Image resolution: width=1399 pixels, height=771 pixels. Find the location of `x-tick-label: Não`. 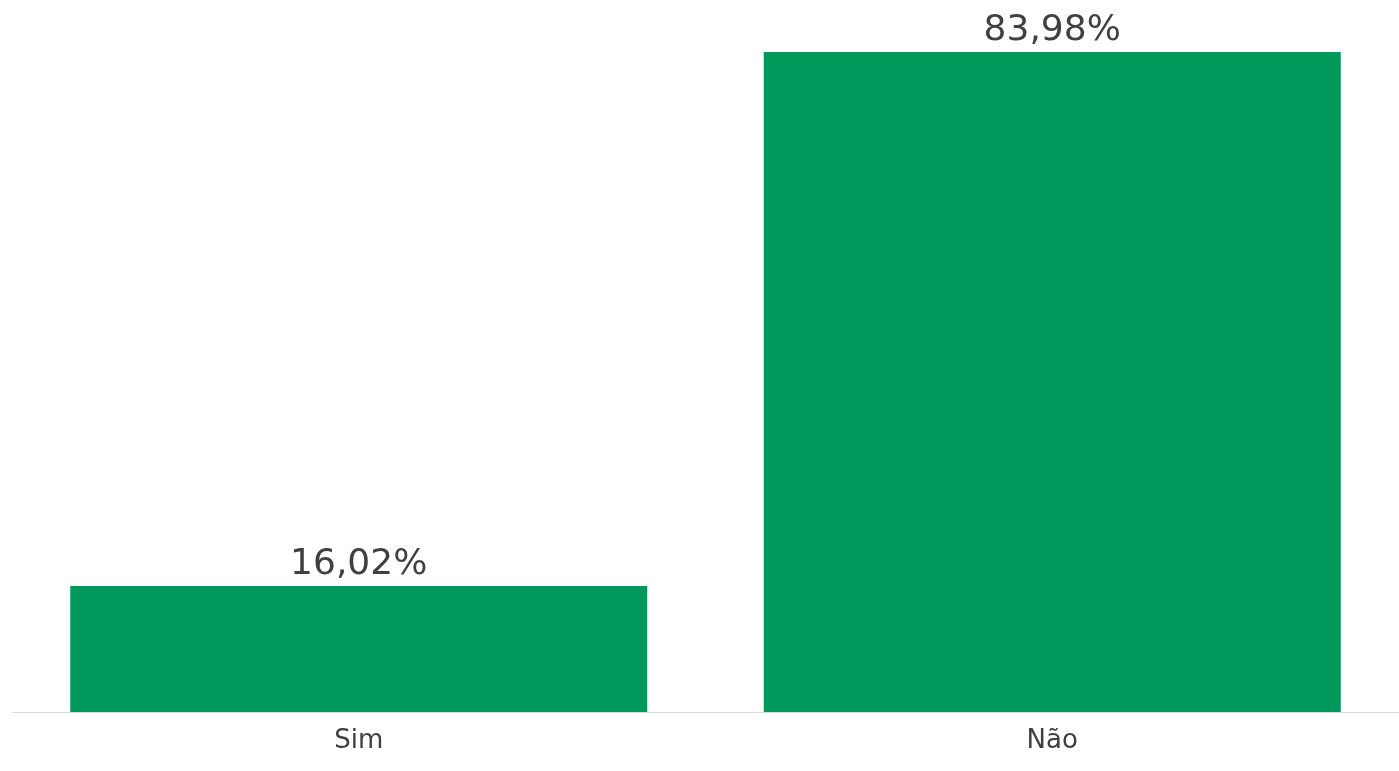

x-tick-label: Não is located at coordinates (1052, 738).